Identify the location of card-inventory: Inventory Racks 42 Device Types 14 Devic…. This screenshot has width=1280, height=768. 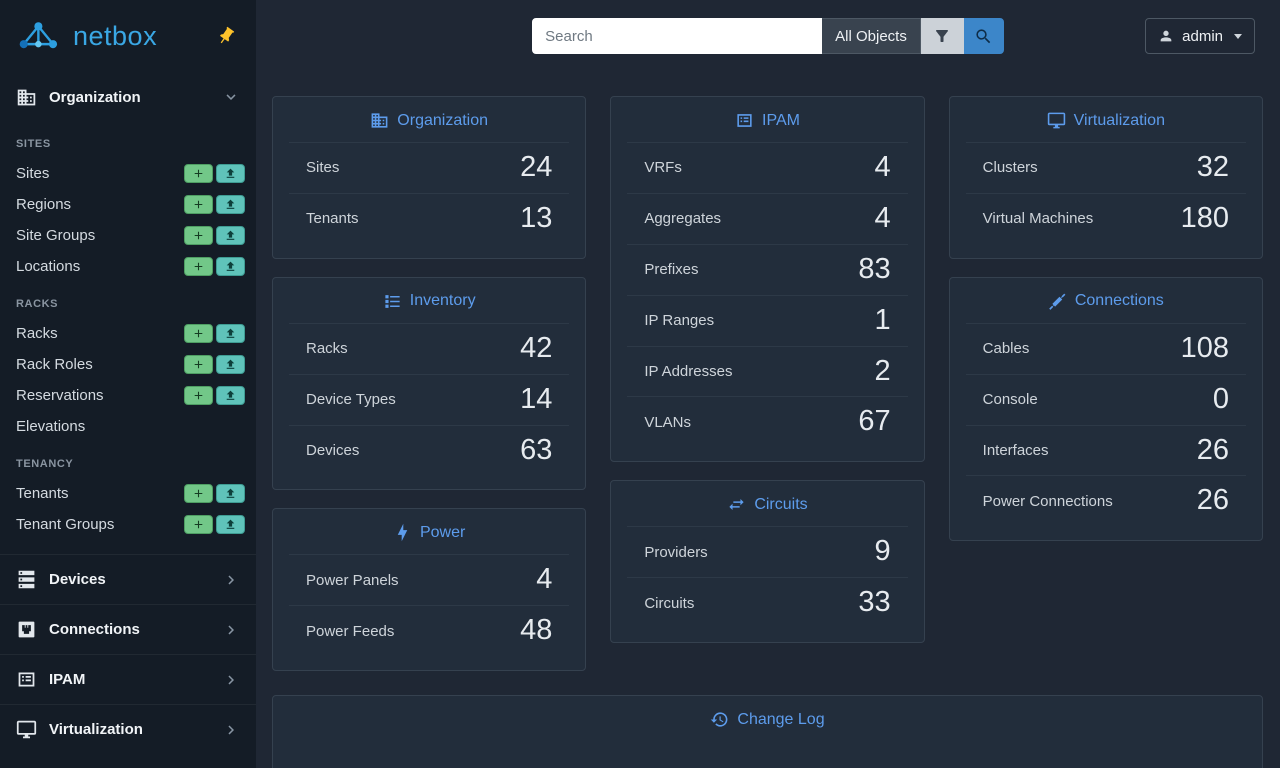
(429, 383).